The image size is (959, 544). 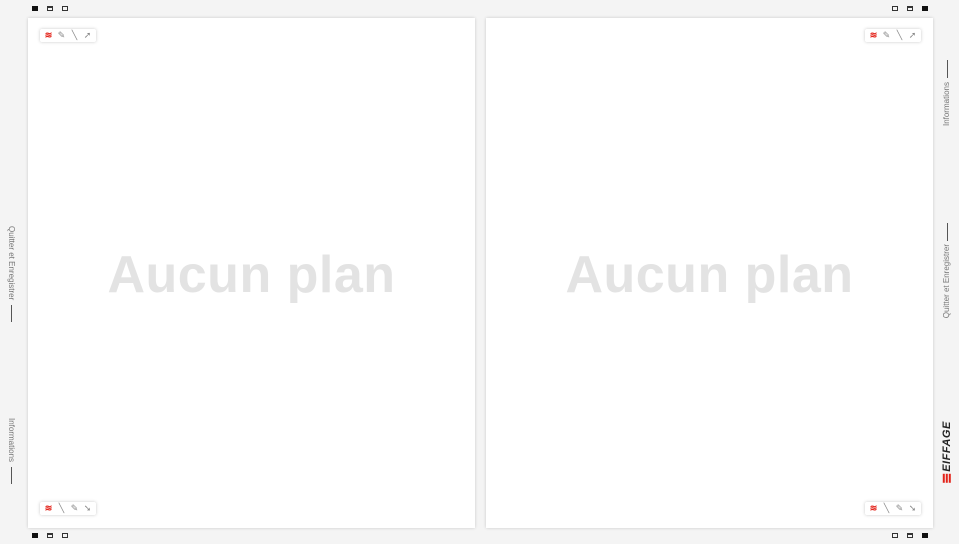 I want to click on logo-mark-icon, so click(x=946, y=478).